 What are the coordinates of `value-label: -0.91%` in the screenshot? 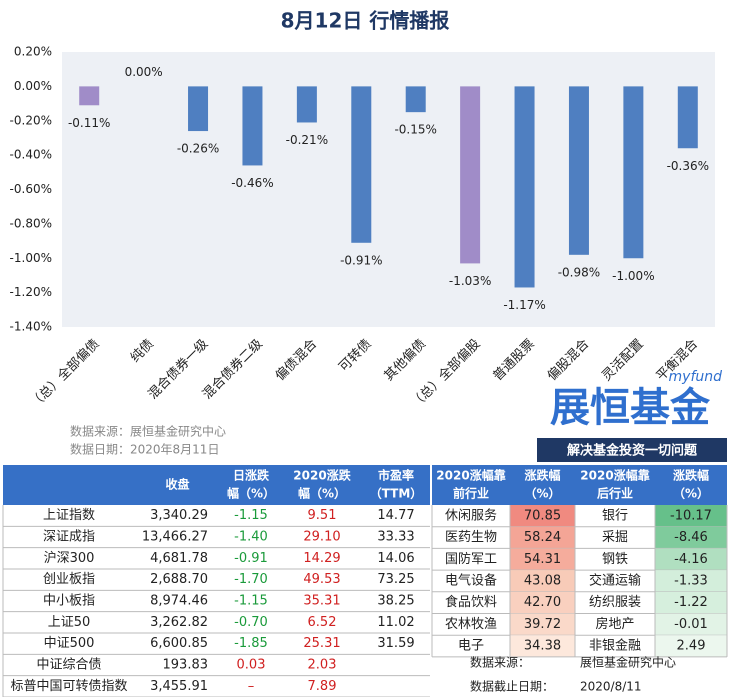 It's located at (361, 260).